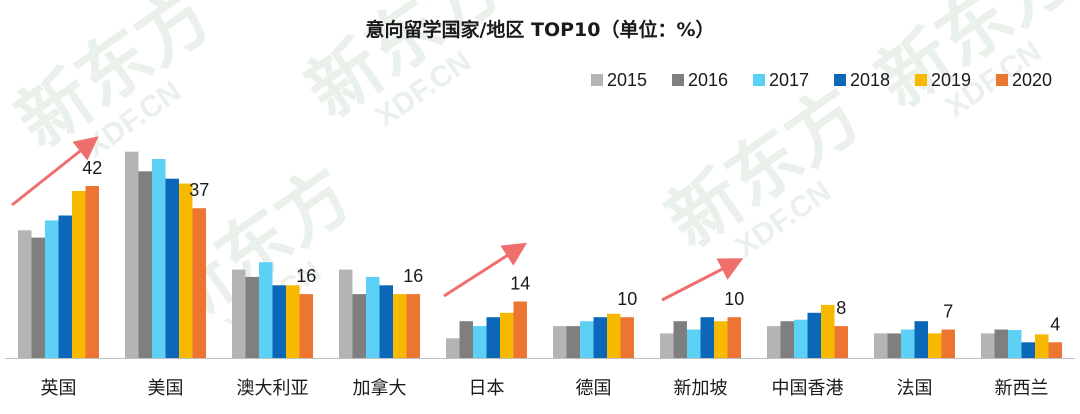 This screenshot has width=1080, height=414. Describe the element at coordinates (951, 80) in the screenshot. I see `legend-label: 2019` at that location.